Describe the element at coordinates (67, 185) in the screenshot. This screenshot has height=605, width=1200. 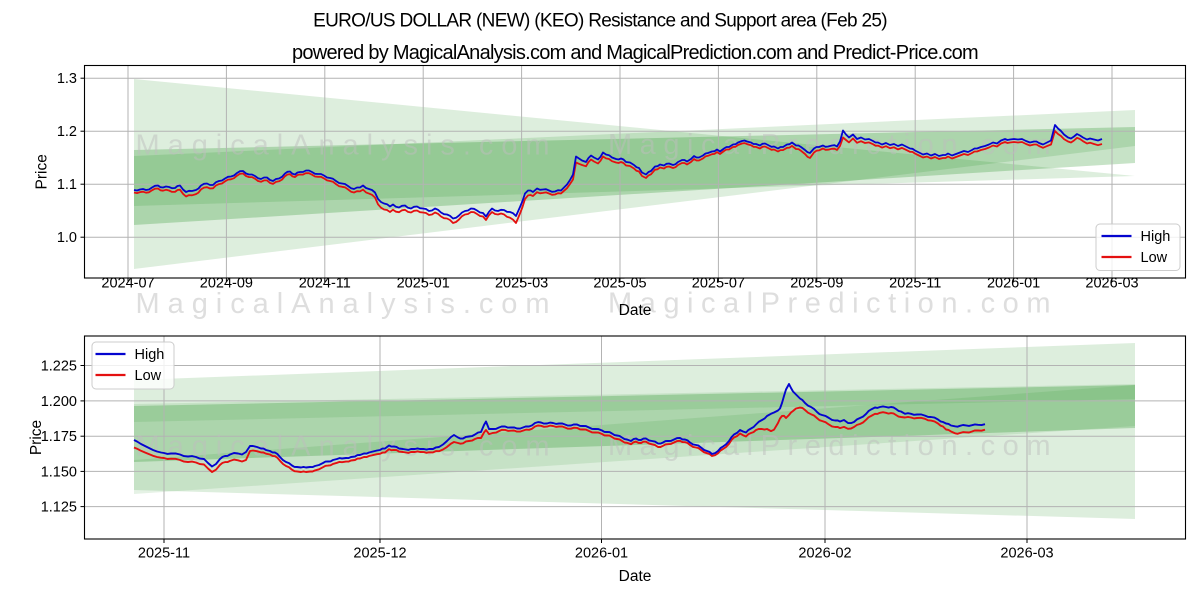
I see `svg-text: 1.1` at that location.